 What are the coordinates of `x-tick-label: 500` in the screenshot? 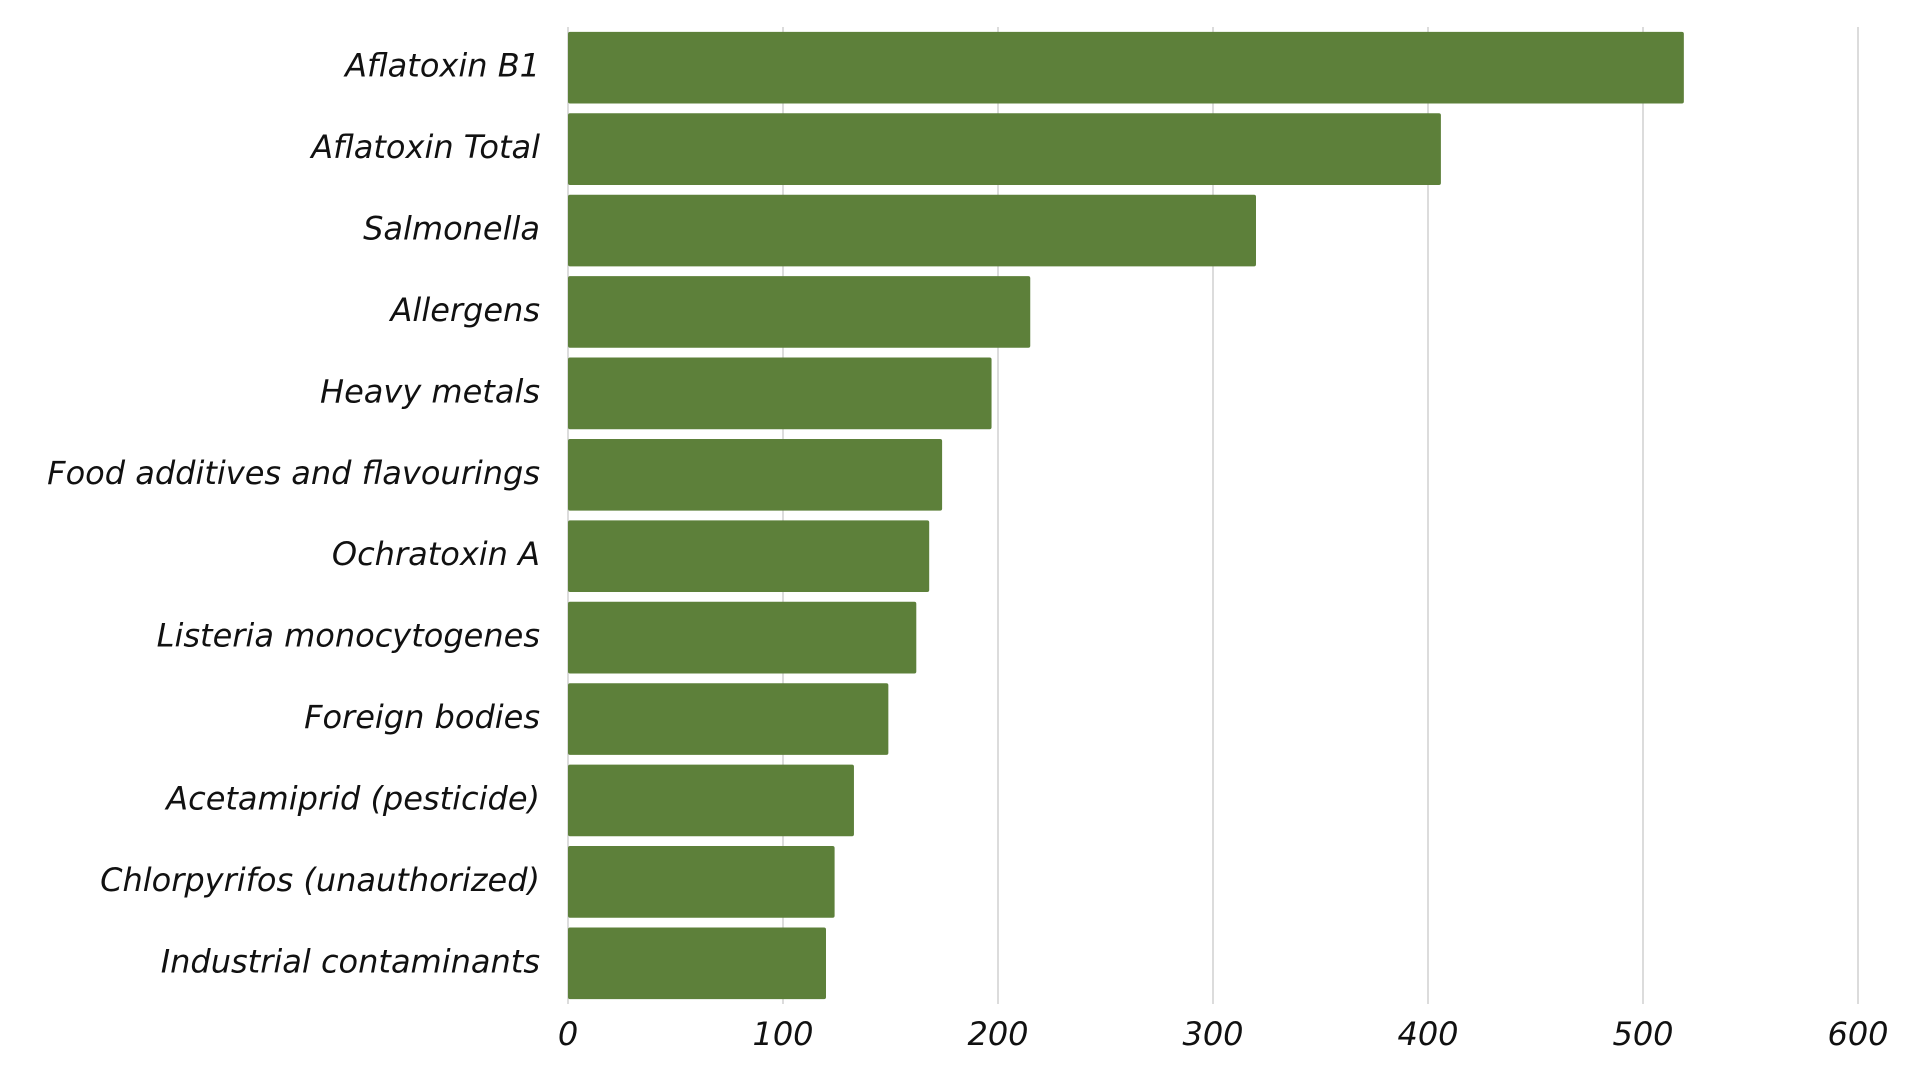 It's located at (1642, 1034).